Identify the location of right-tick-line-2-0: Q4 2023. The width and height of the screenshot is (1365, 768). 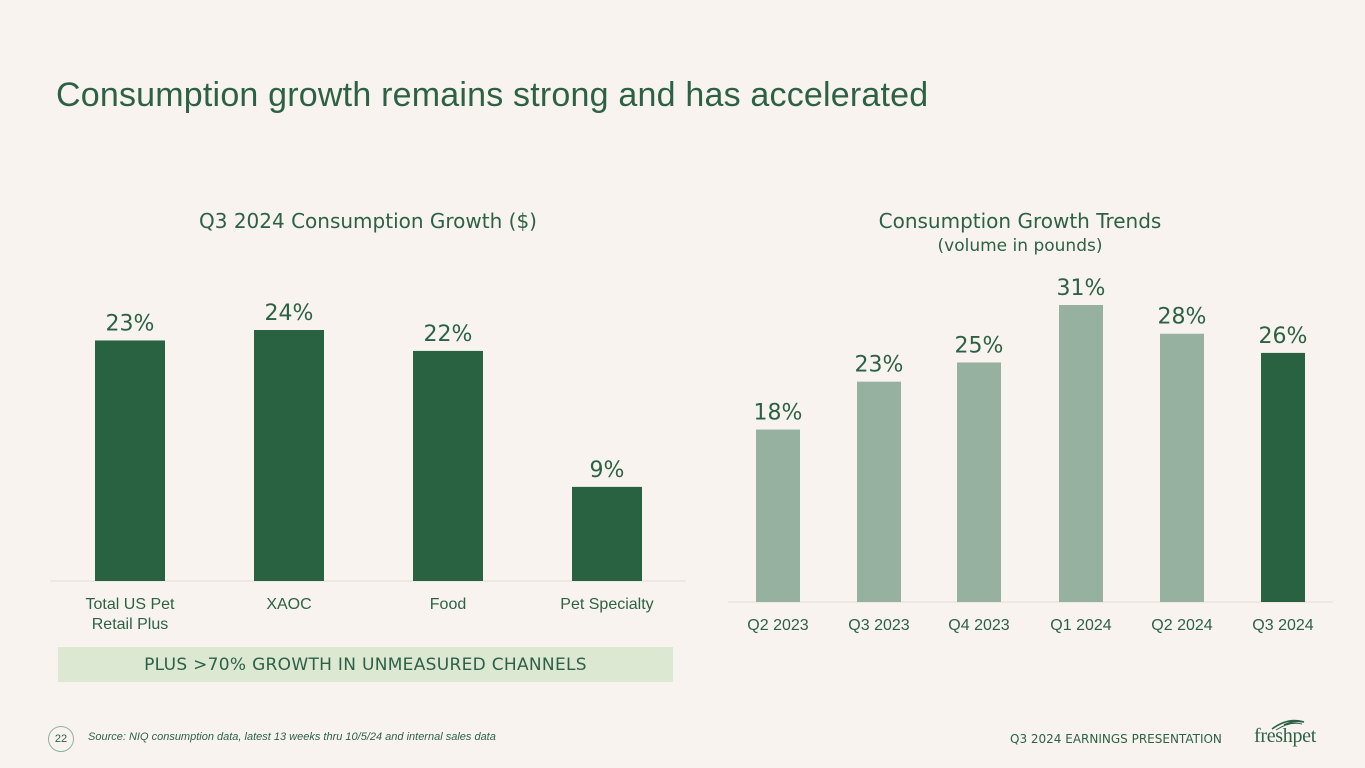
(978, 625).